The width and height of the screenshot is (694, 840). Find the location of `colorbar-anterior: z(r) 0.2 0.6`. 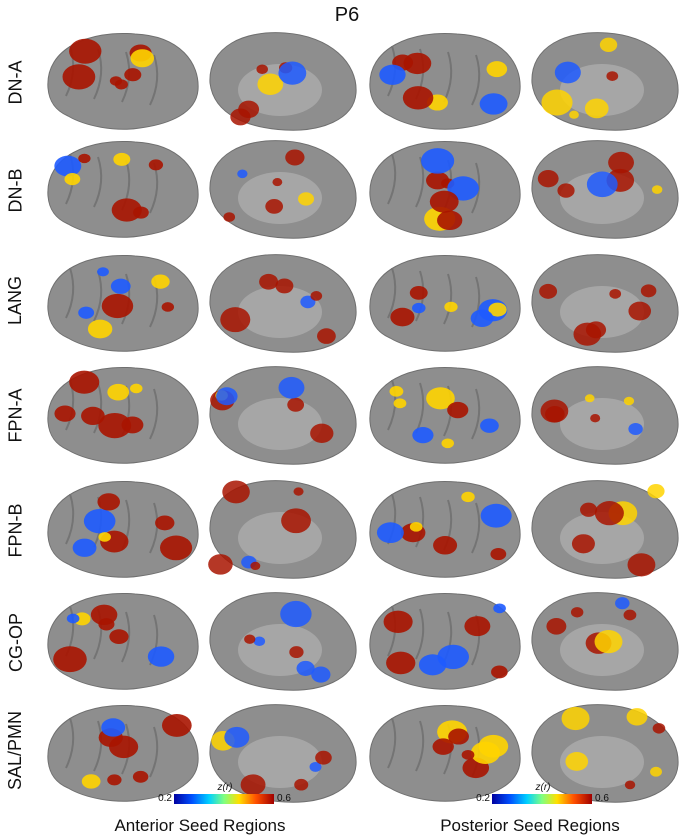

colorbar-anterior: z(r) 0.2 0.6 is located at coordinates (225, 799).